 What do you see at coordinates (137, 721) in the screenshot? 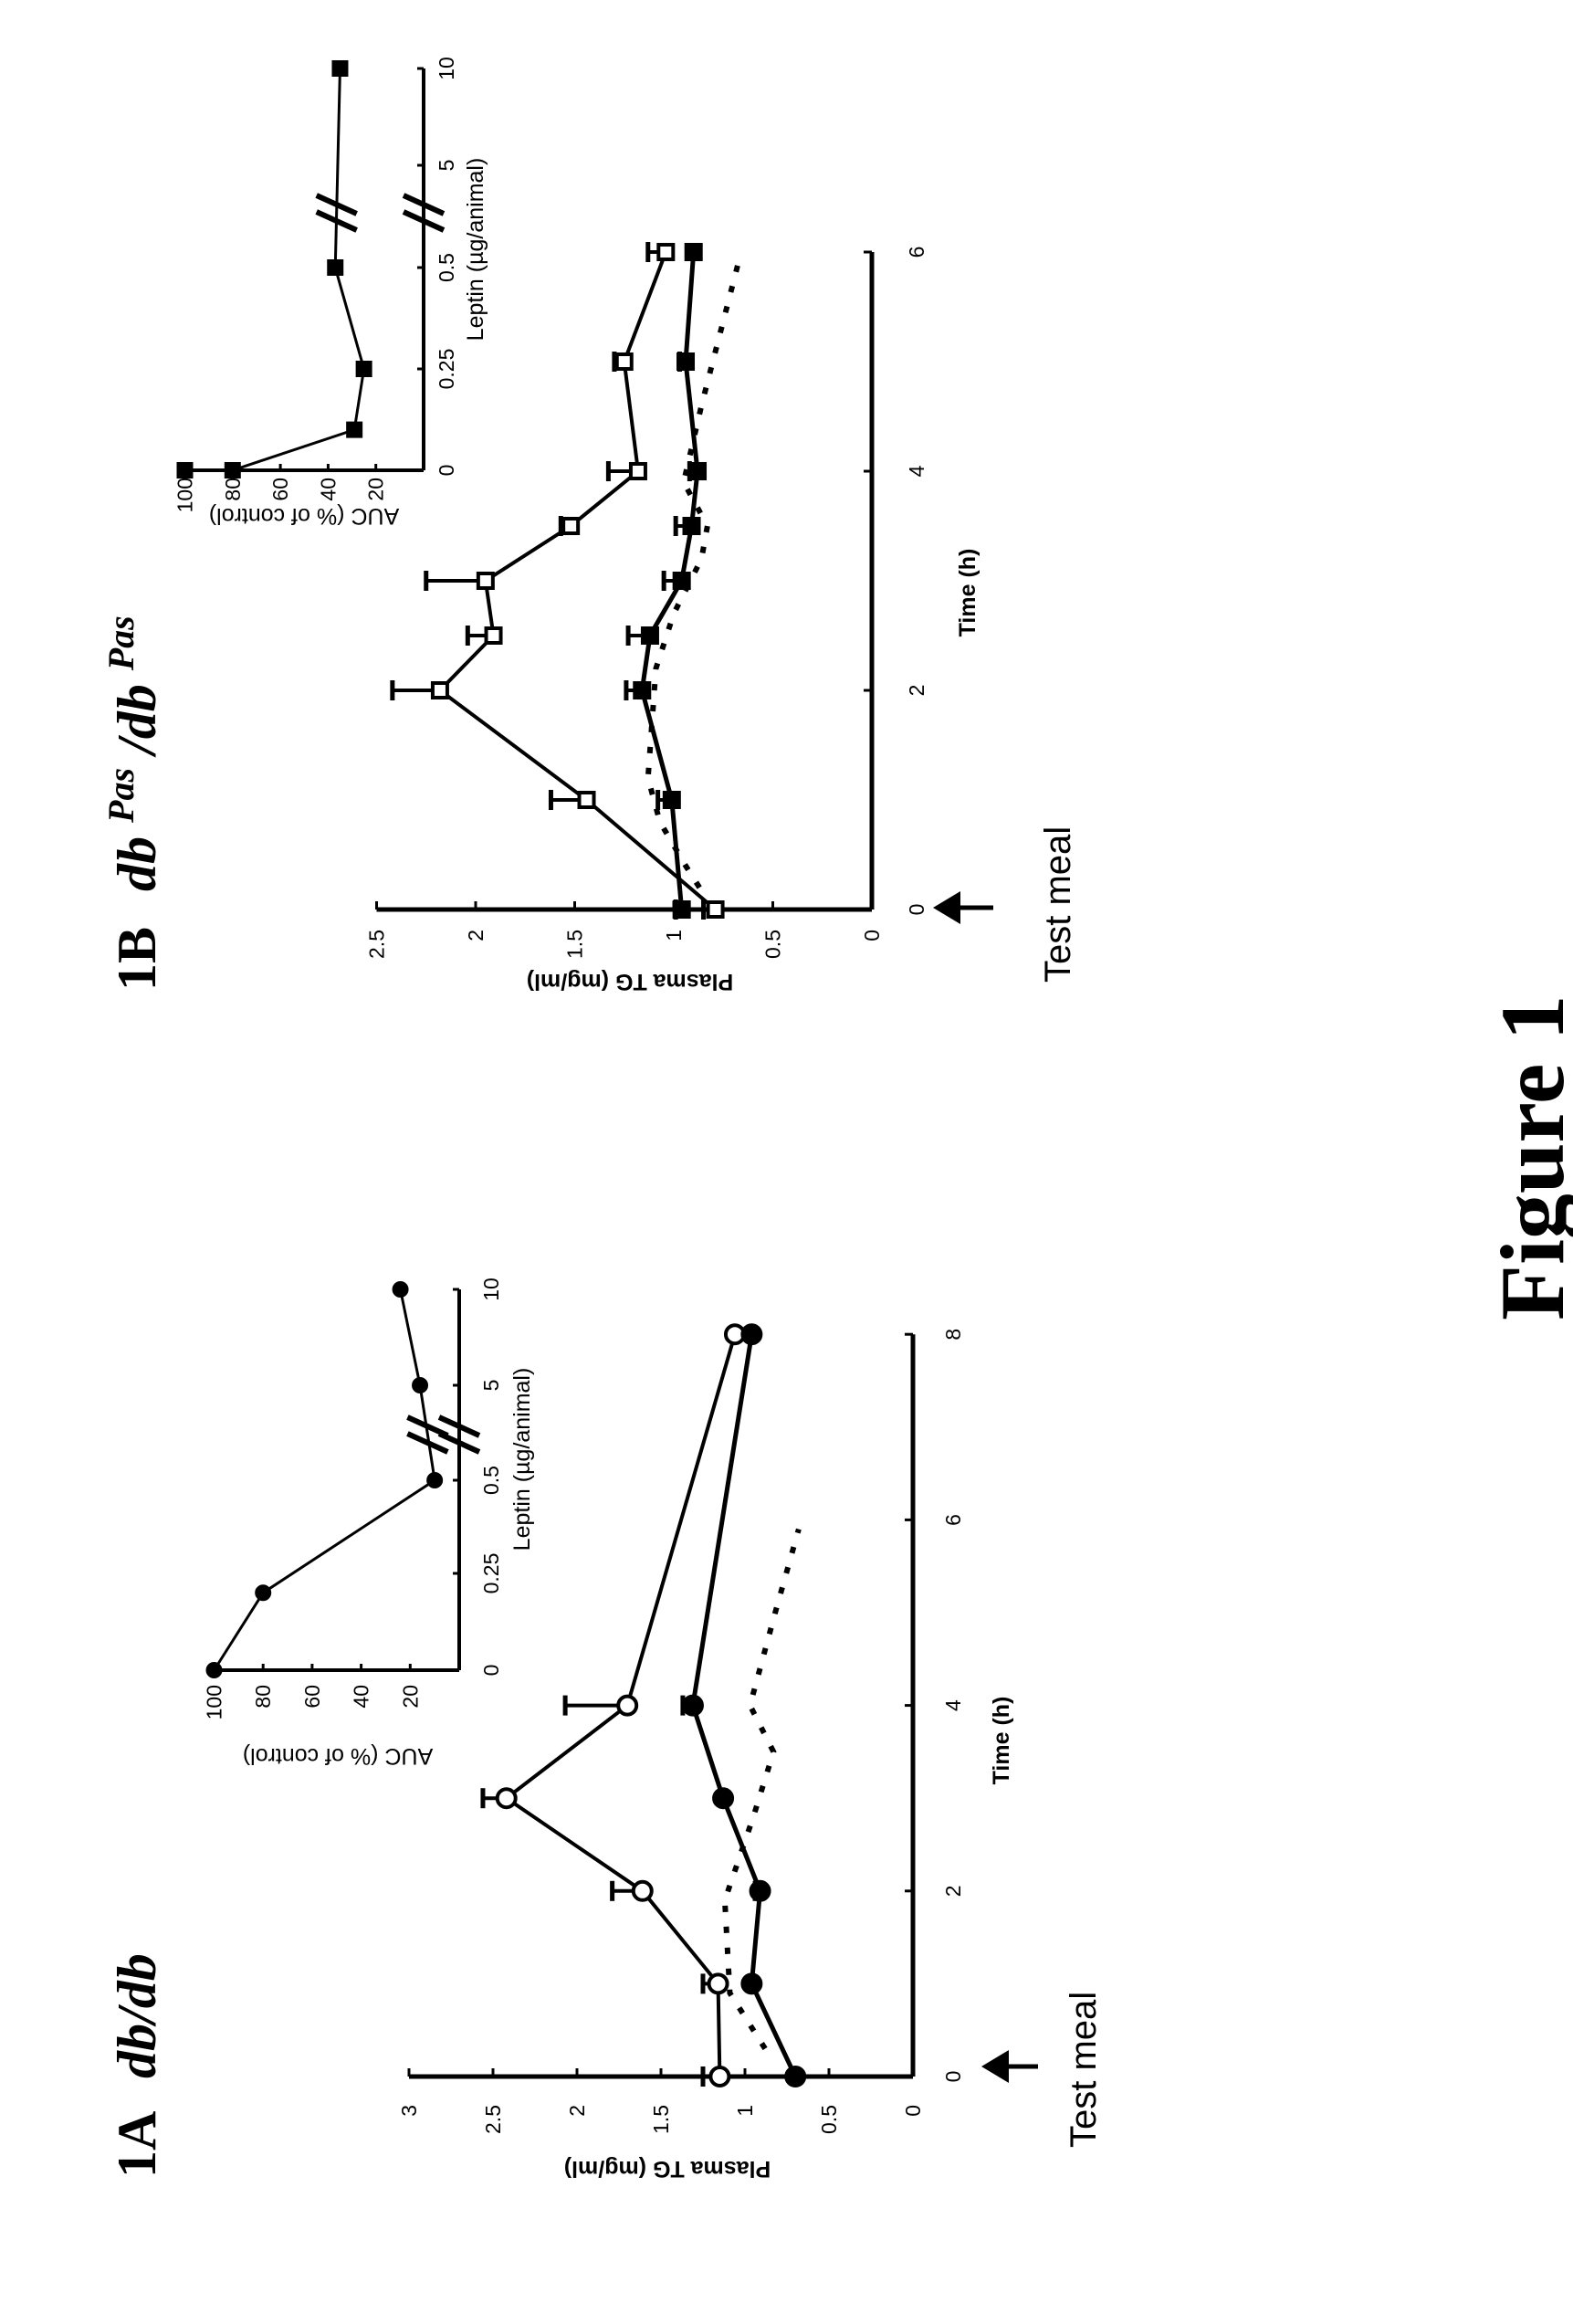
I see `panel-genotype-1b-base2: /db` at bounding box center [137, 721].